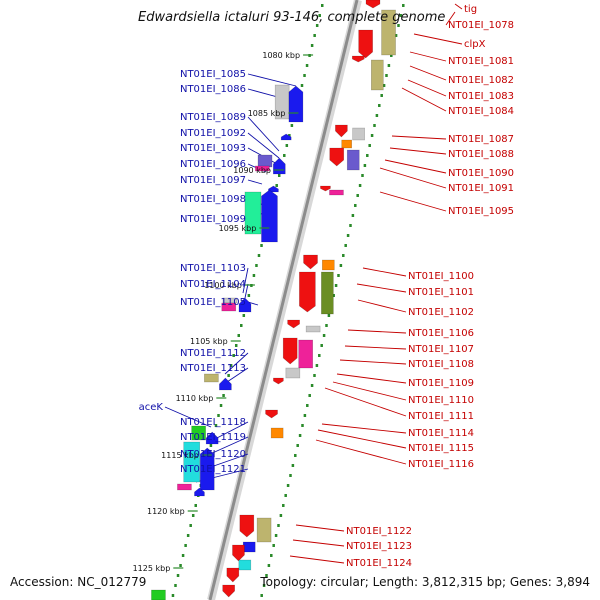 The width and height of the screenshot is (600, 600). Describe the element at coordinates (441, 448) in the screenshot. I see `label-nt01ei-1115: NT01EI_1115` at that location.